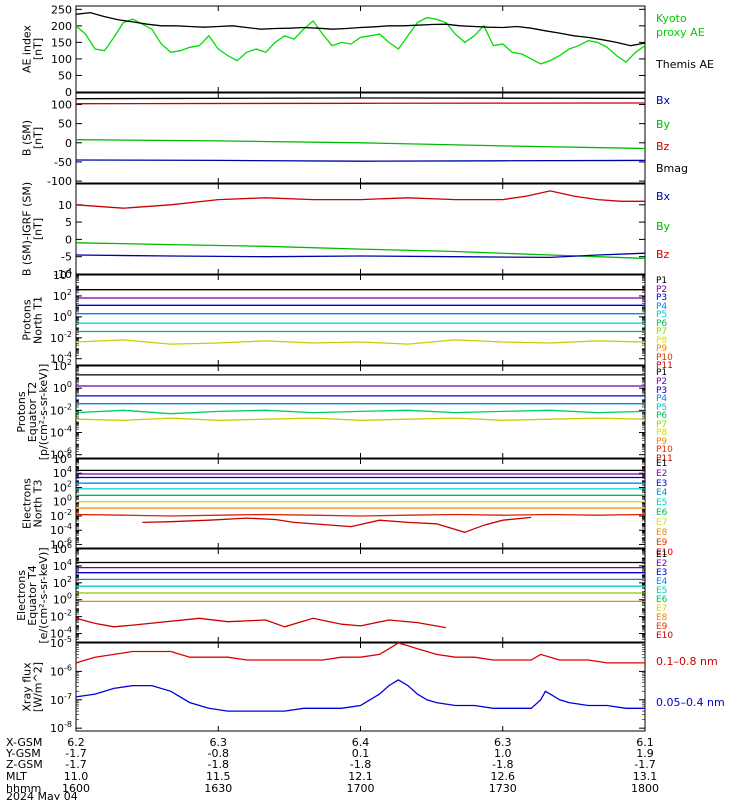 Image resolution: width=750 pixels, height=800 pixels. I want to click on legend-entry: E10, so click(664, 636).